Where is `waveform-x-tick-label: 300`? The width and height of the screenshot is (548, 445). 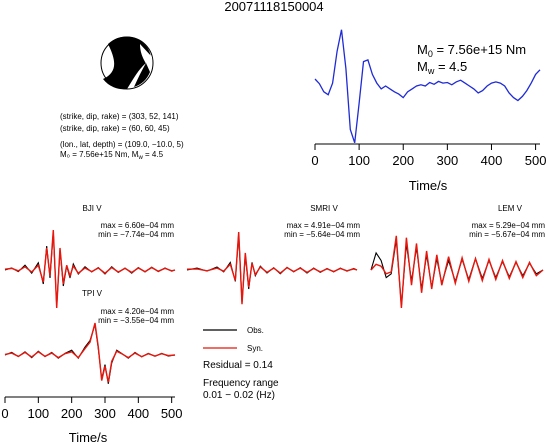
waveform-x-tick-label: 300 is located at coordinates (105, 413).